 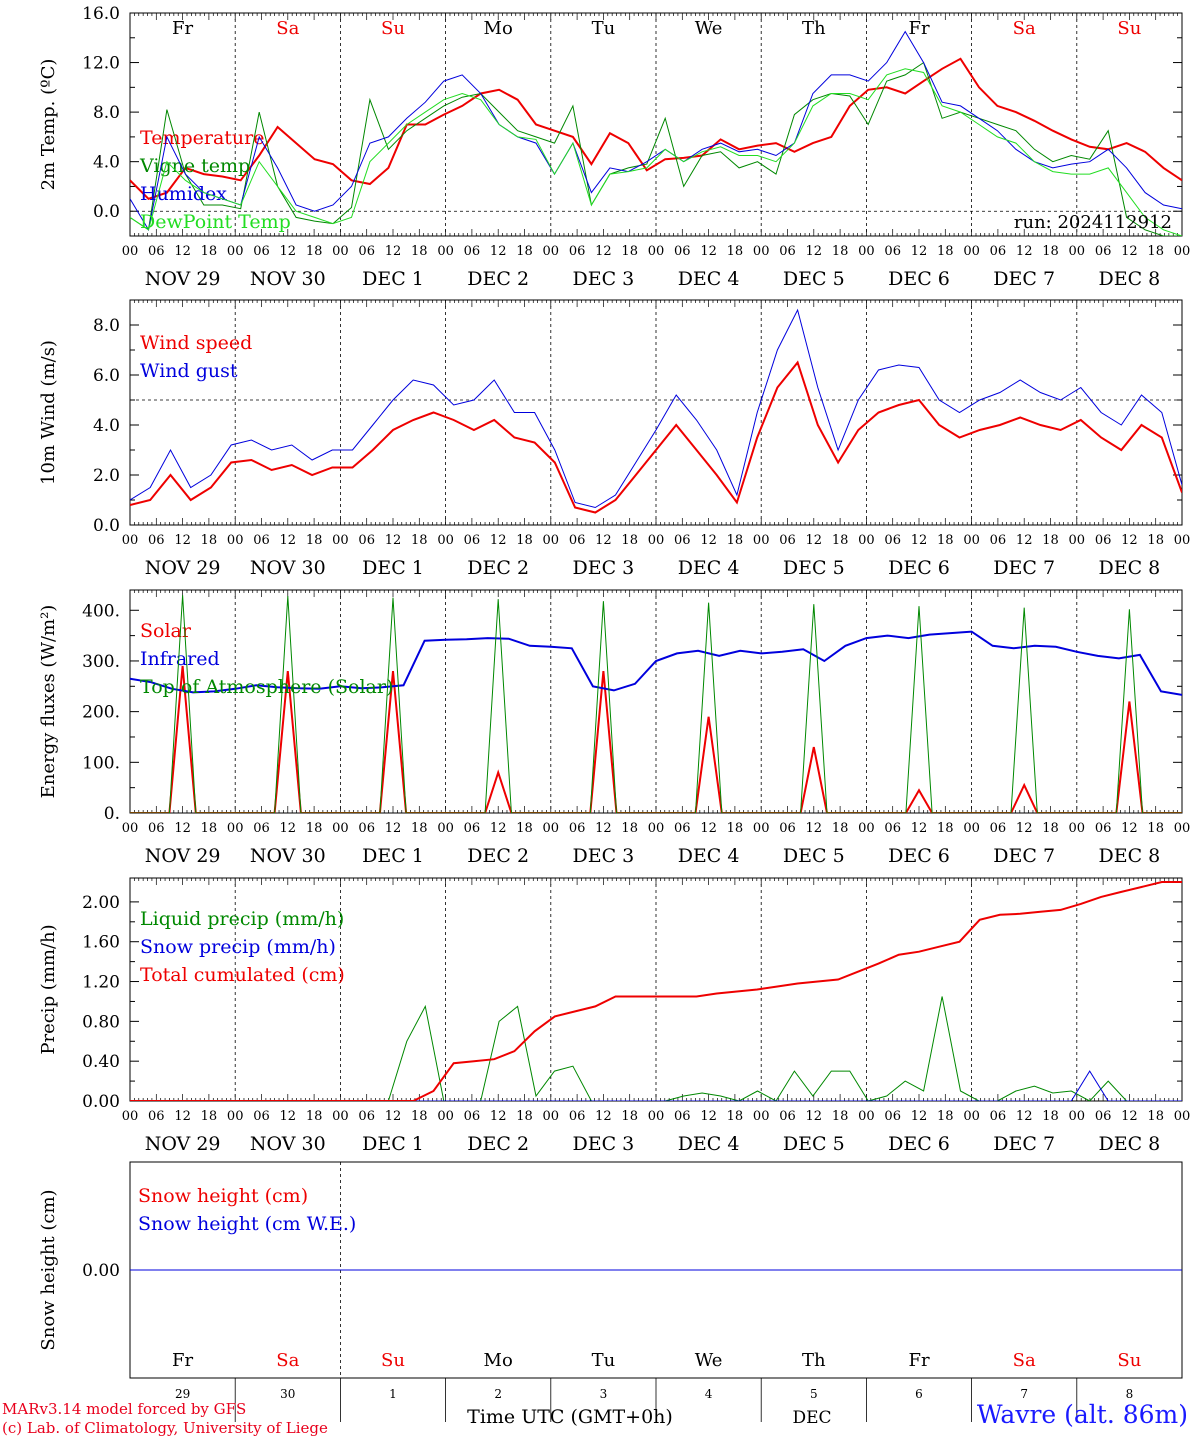 What do you see at coordinates (106, 476) in the screenshot?
I see `wind-y-tick-label: 2.0` at bounding box center [106, 476].